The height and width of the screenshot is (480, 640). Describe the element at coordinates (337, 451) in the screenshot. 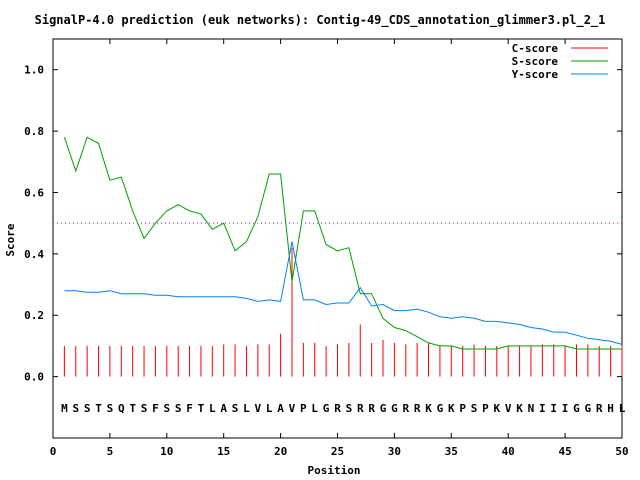

I see `x-tick-label: 25` at that location.